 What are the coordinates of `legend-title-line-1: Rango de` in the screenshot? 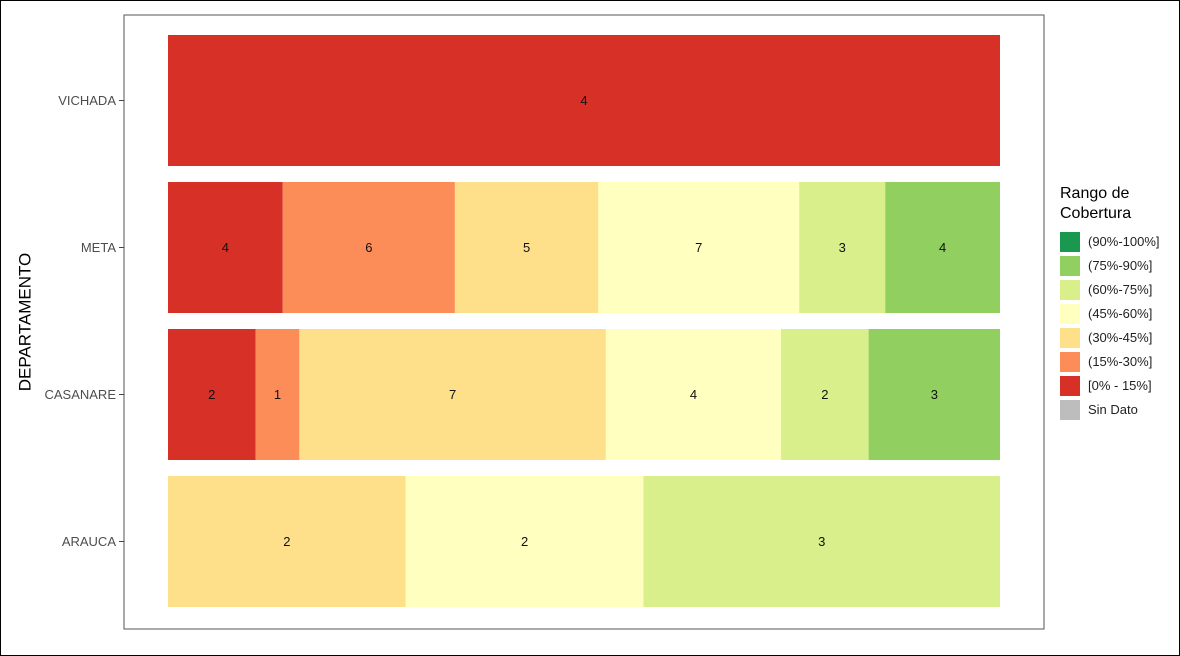 It's located at (1095, 193).